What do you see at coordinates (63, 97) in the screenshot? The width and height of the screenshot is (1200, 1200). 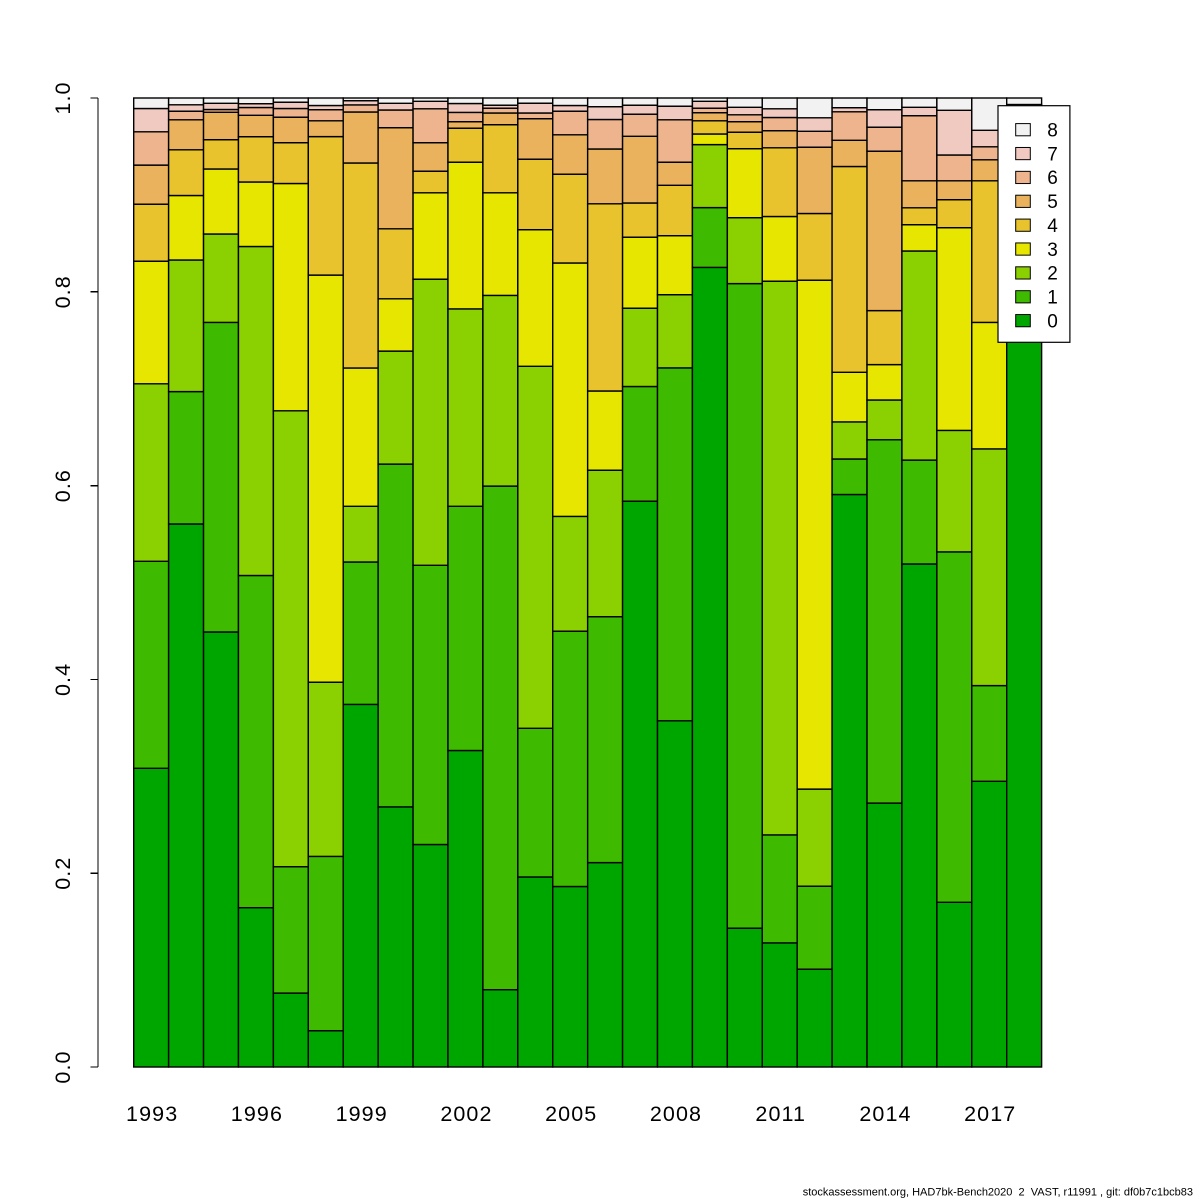 I see `svg-text: 1.0` at bounding box center [63, 97].